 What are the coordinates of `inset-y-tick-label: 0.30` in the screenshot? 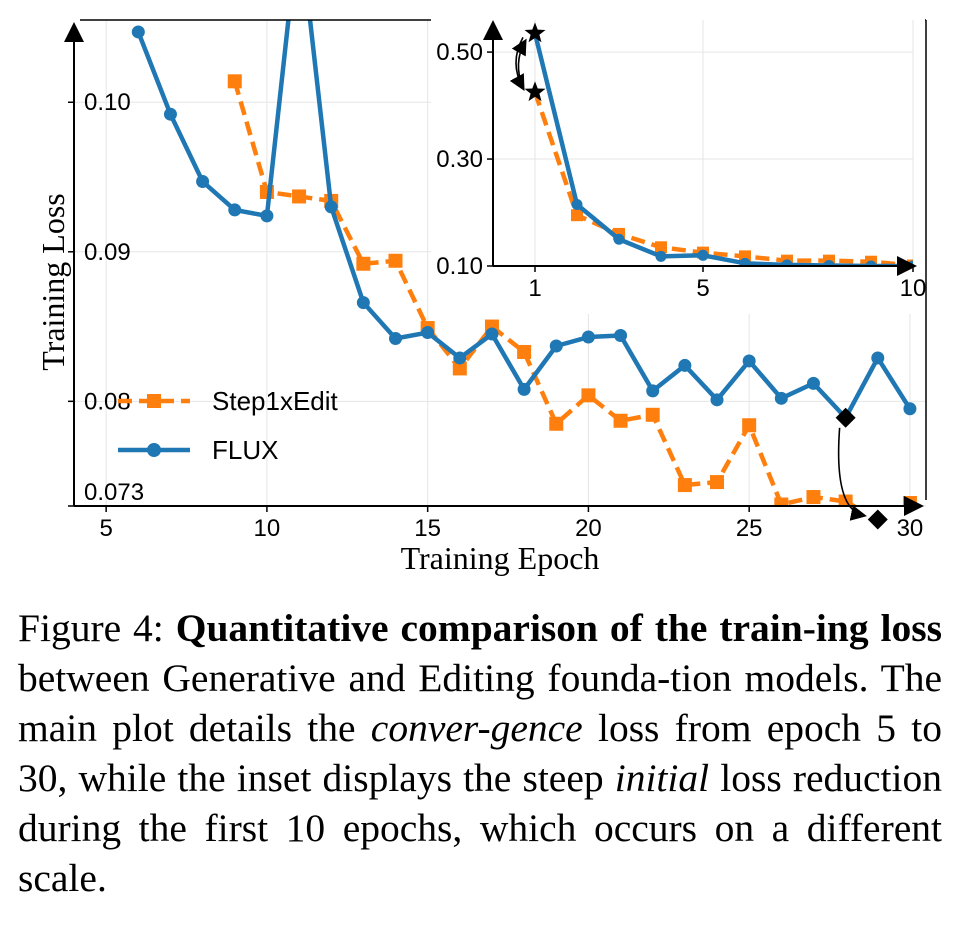 It's located at (459, 159).